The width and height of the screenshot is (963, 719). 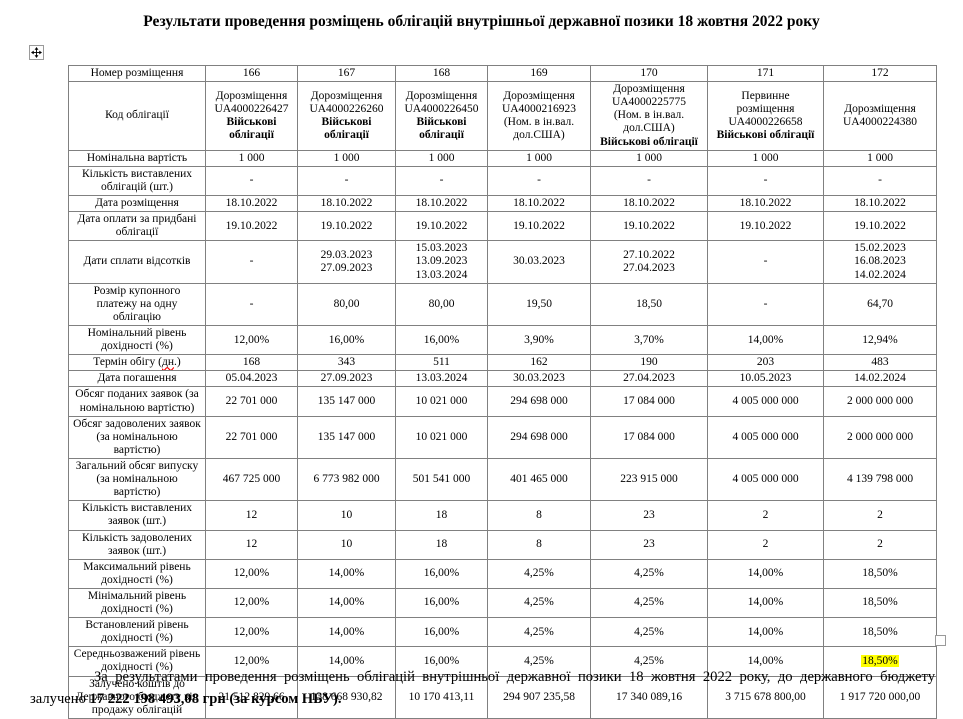 I want to click on table-cell: 15.02.2023 16.08.2023 14.02.2024, so click(x=880, y=262).